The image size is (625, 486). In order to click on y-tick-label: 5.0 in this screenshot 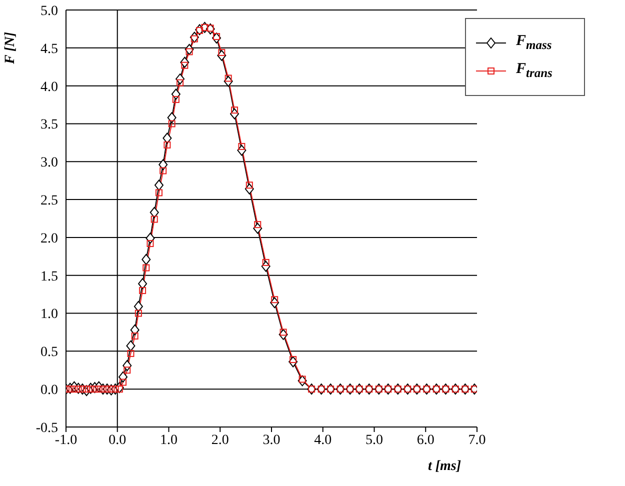, I will do `click(49, 11)`.